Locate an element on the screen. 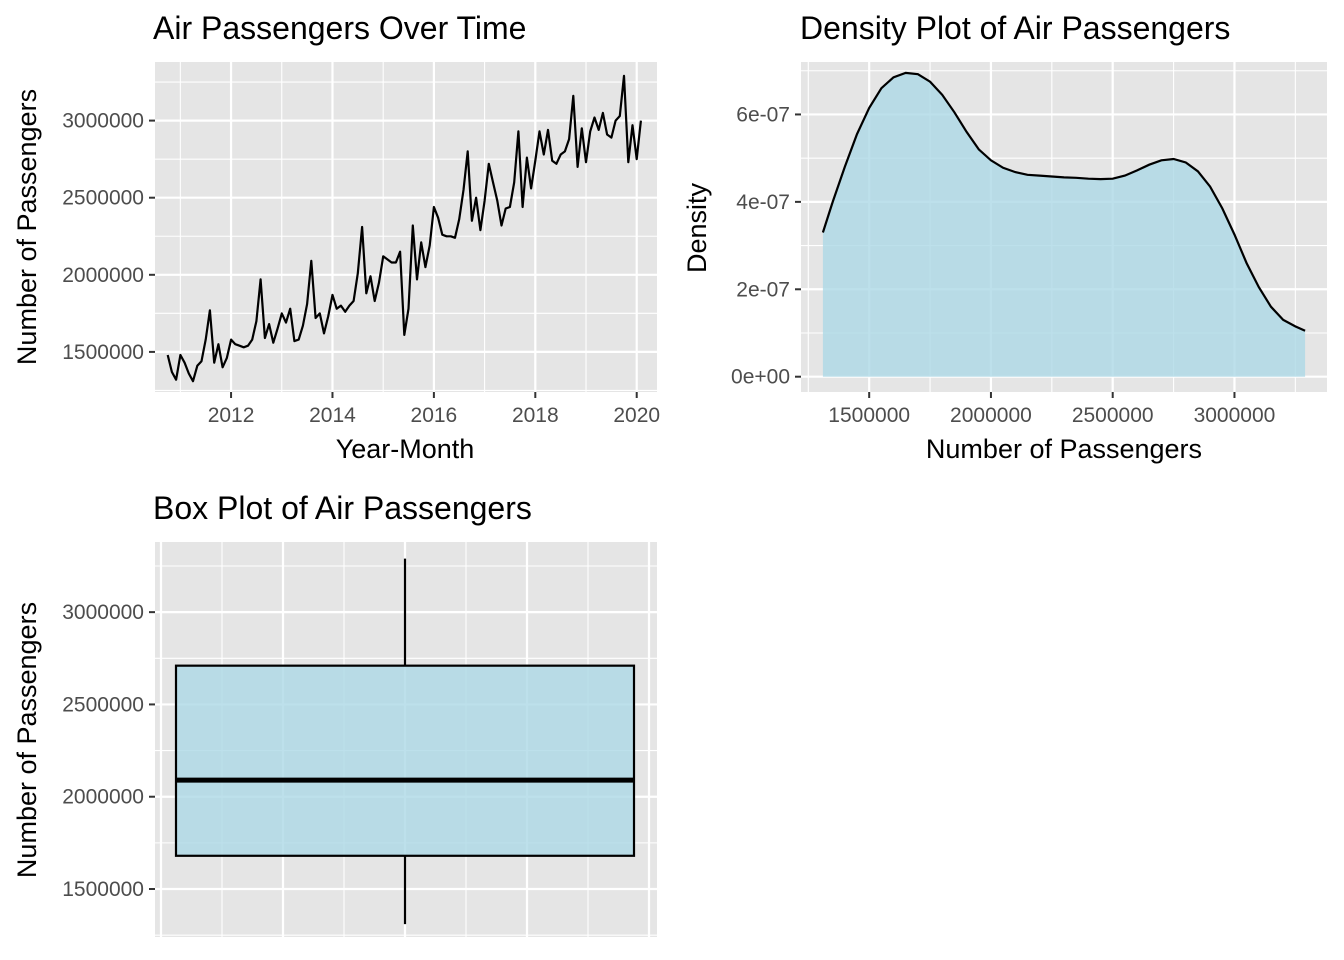  density-curve is located at coordinates (1063, 201).